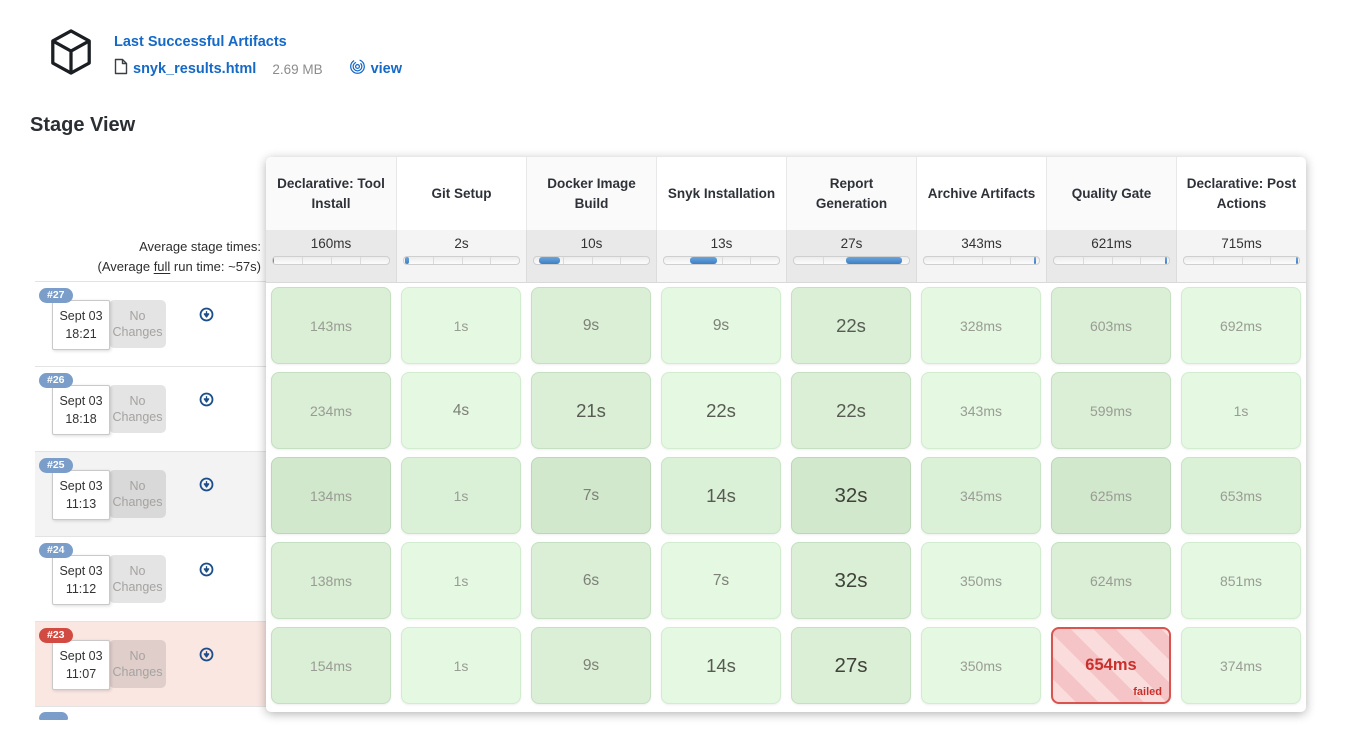 Image resolution: width=1345 pixels, height=734 pixels. Describe the element at coordinates (591, 410) in the screenshot. I see `stage-cell: 21s` at that location.